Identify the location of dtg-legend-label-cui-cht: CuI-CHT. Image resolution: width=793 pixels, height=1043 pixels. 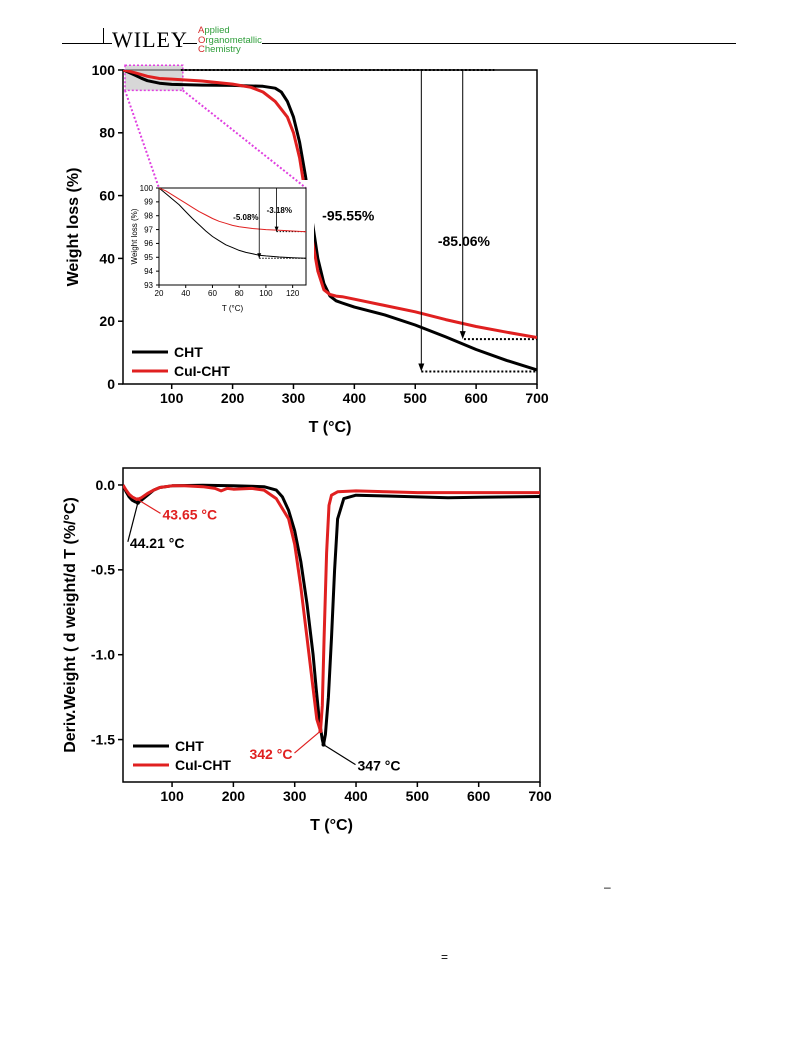
(203, 765).